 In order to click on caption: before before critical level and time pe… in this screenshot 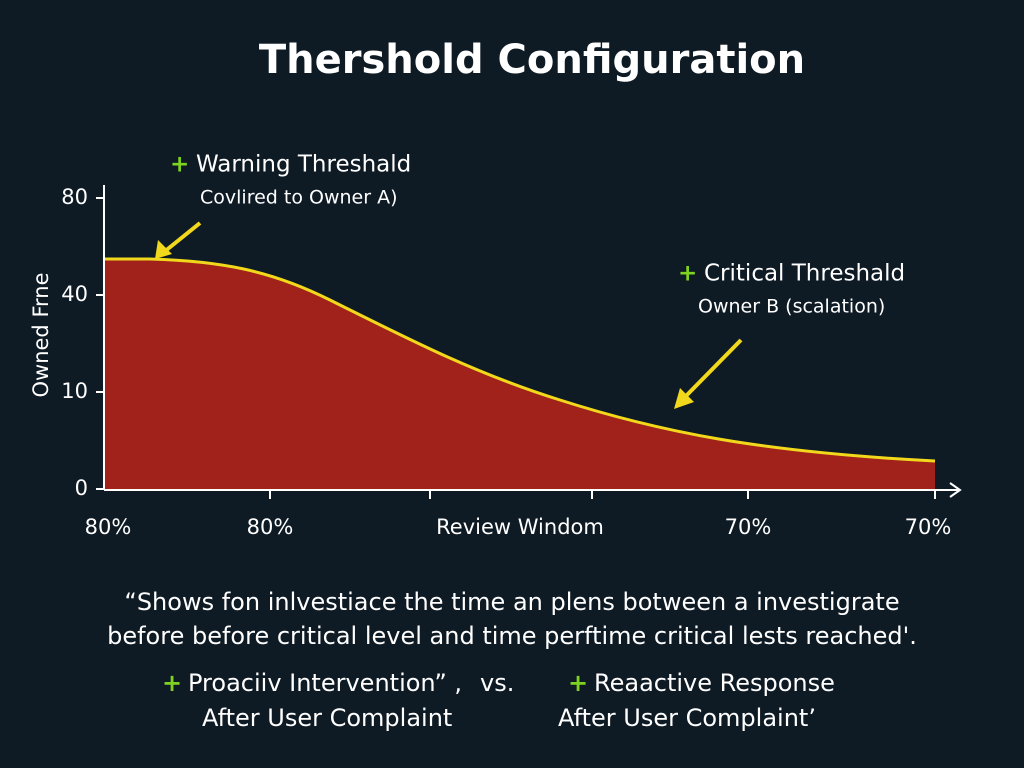, I will do `click(512, 636)`.